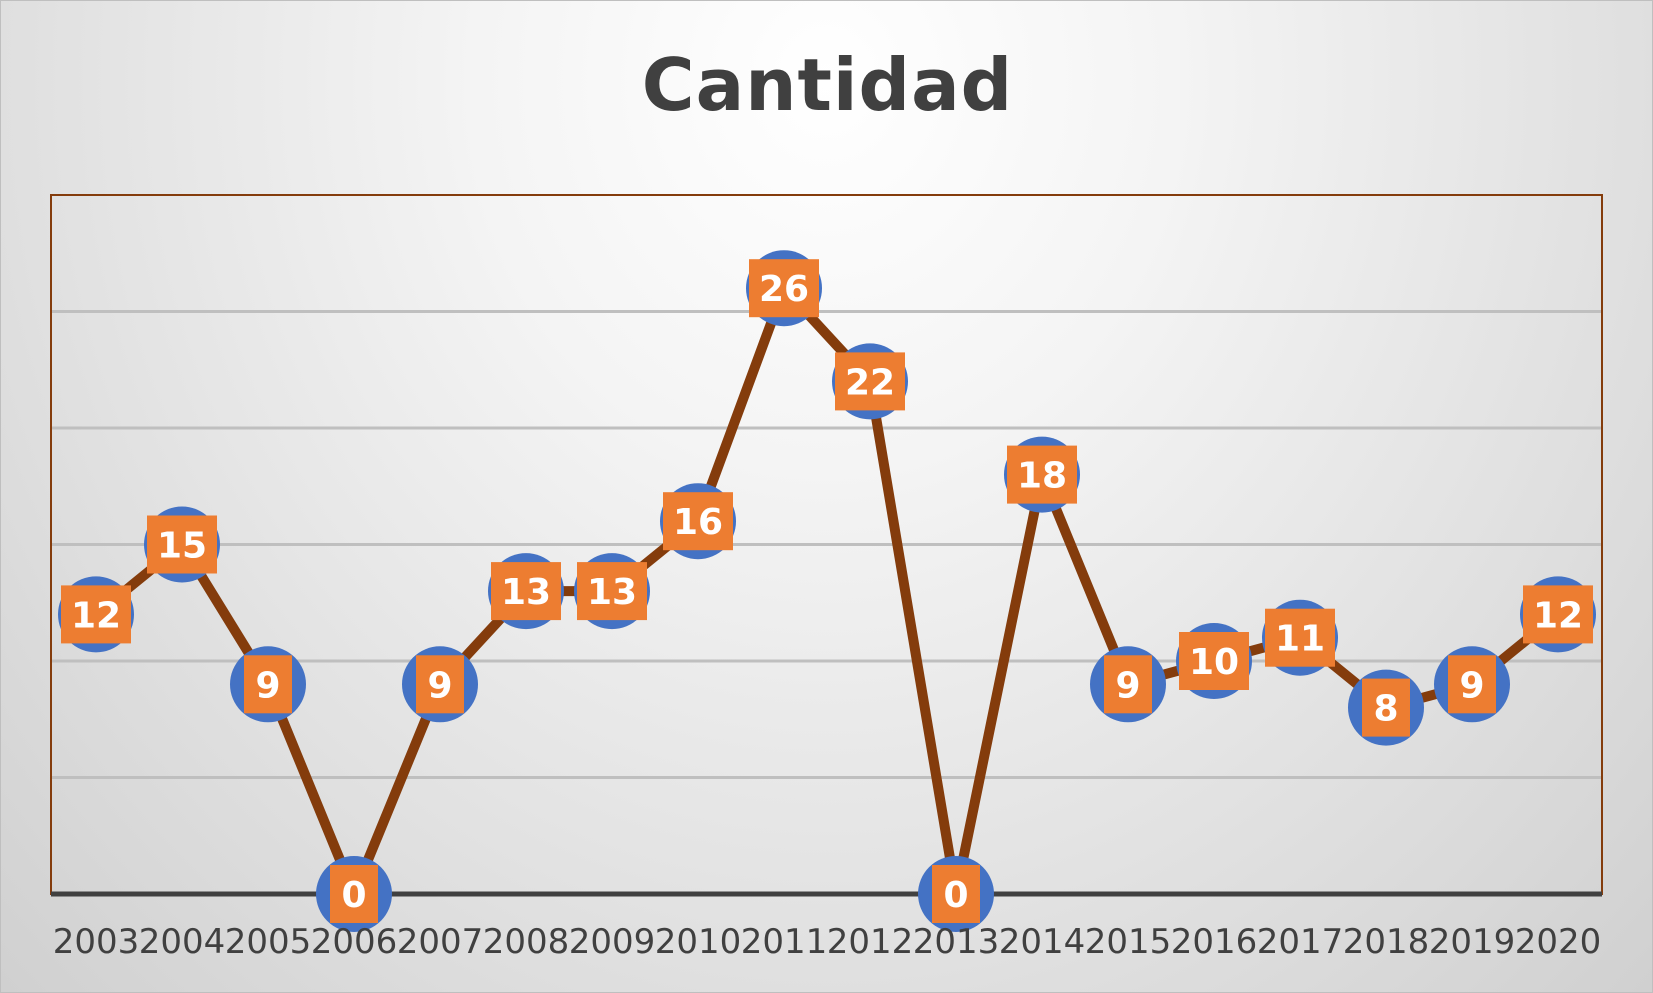 The height and width of the screenshot is (993, 1653). I want to click on data-label: 11, so click(1300, 637).